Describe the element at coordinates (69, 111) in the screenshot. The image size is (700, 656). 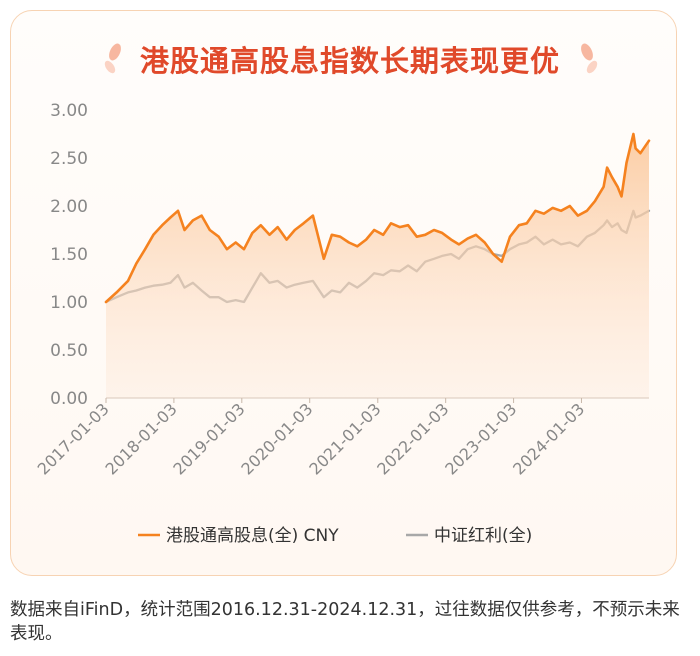
I see `y-tick-label: 3.00` at that location.